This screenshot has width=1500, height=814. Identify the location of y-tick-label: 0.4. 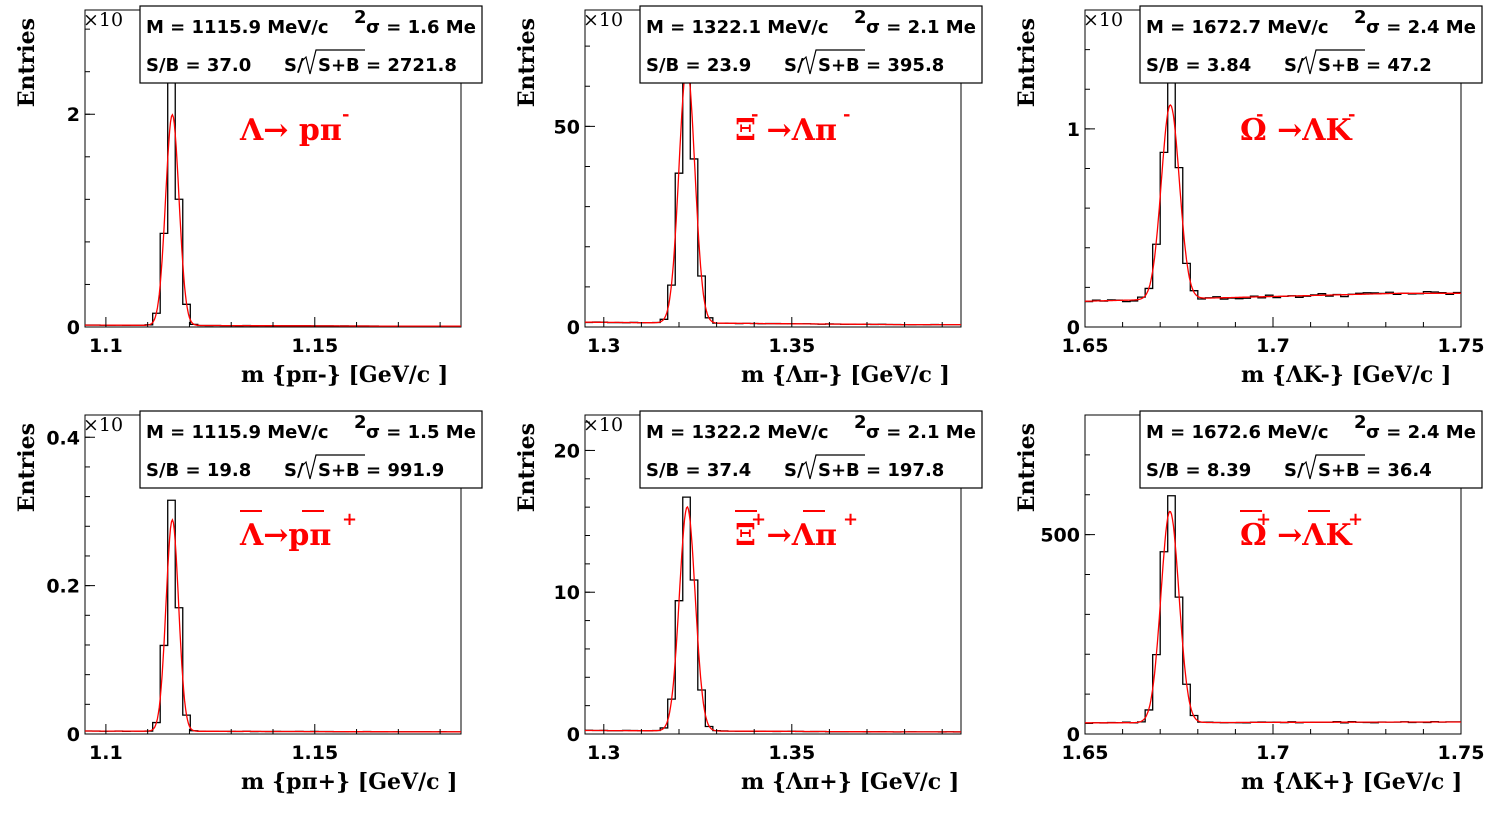
(63, 438).